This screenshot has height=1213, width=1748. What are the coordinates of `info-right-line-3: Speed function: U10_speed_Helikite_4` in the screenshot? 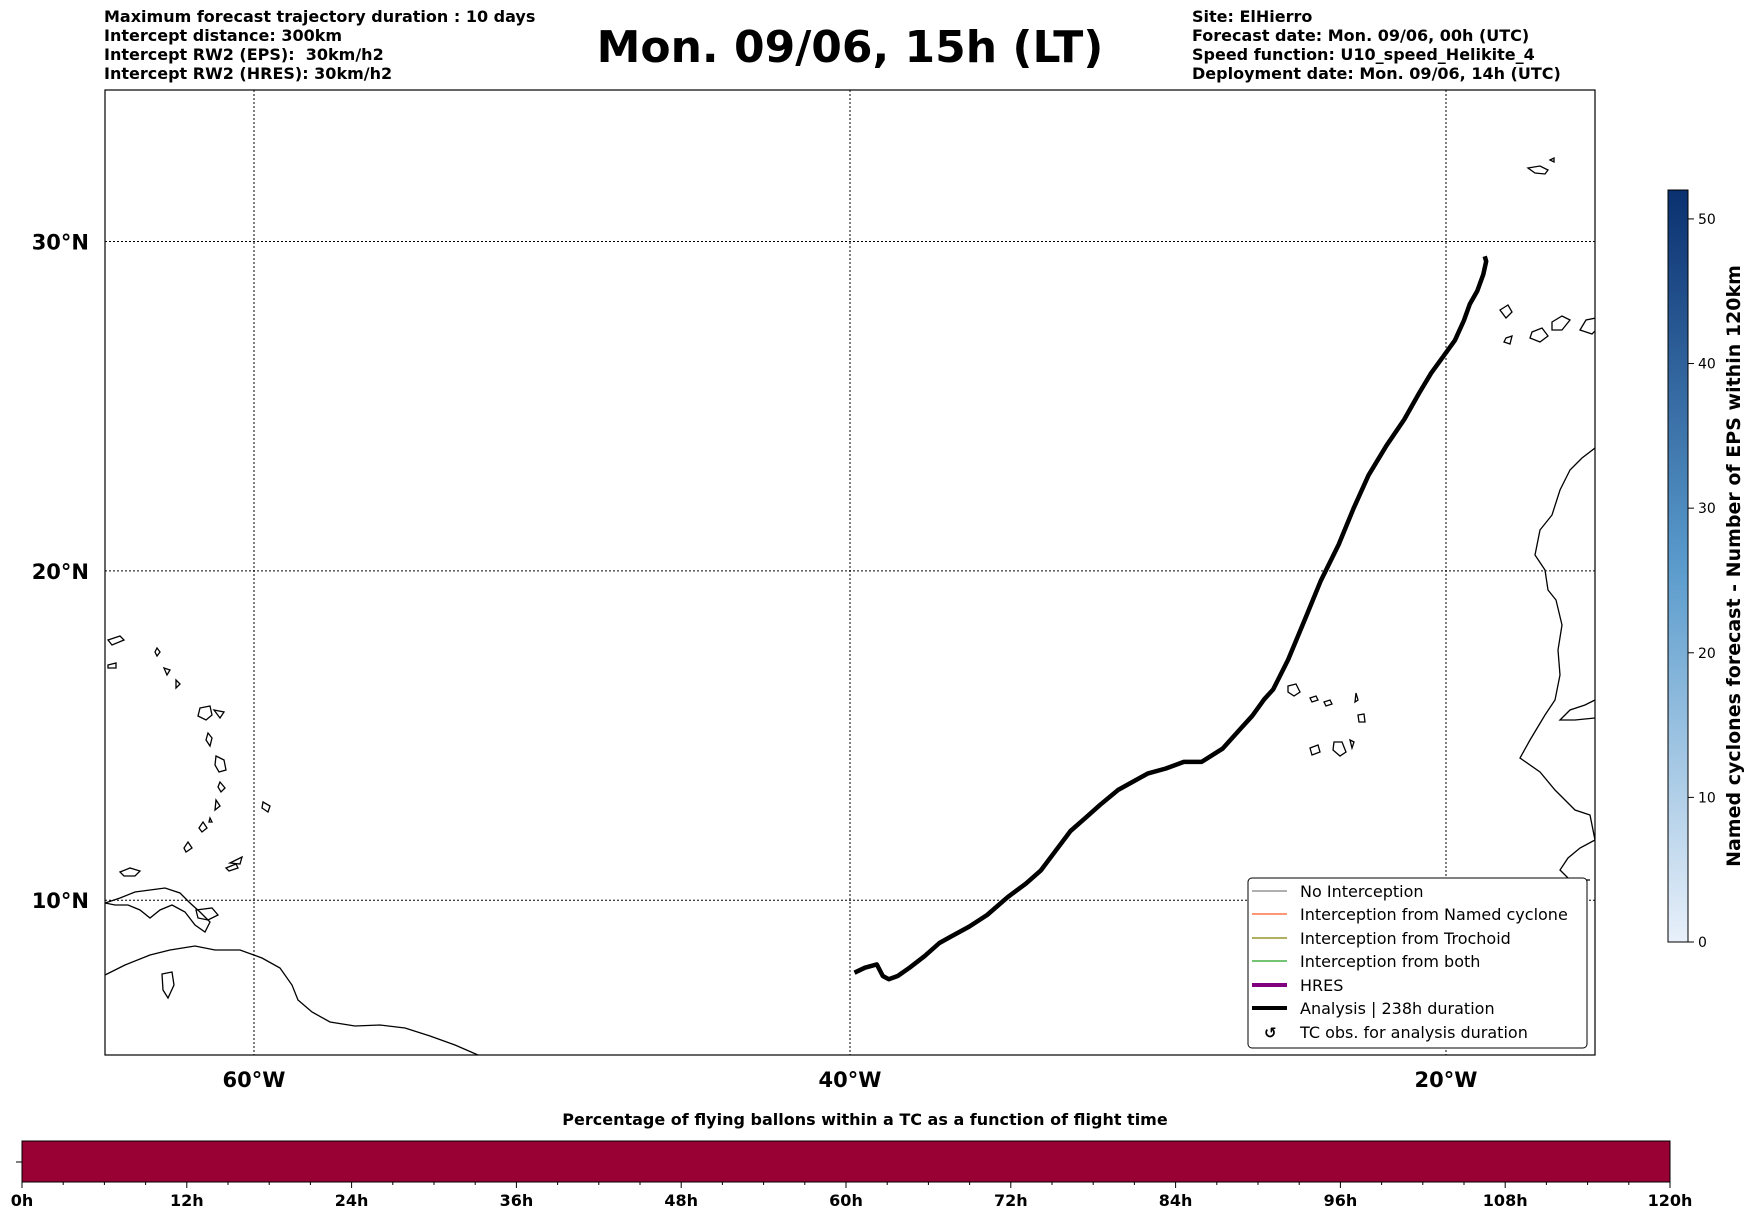 It's located at (1363, 54).